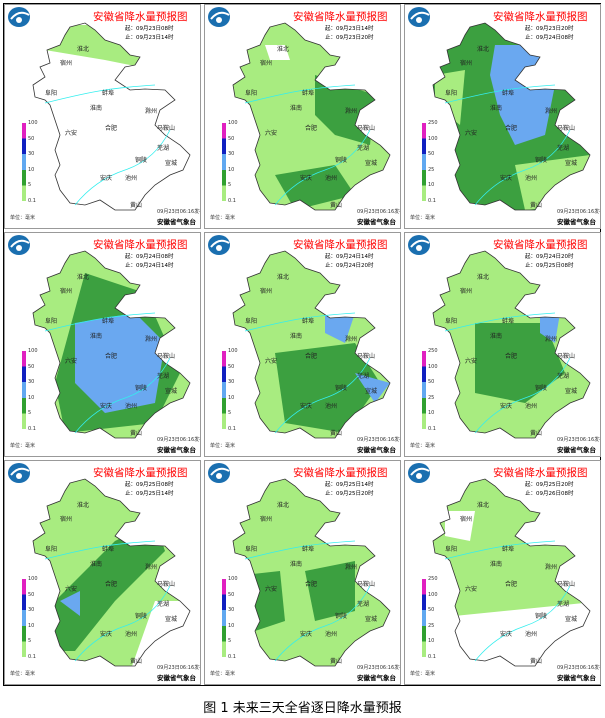 The image size is (605, 718). What do you see at coordinates (149, 38) in the screenshot?
I see `end-time: 止：09月23日14时` at bounding box center [149, 38].